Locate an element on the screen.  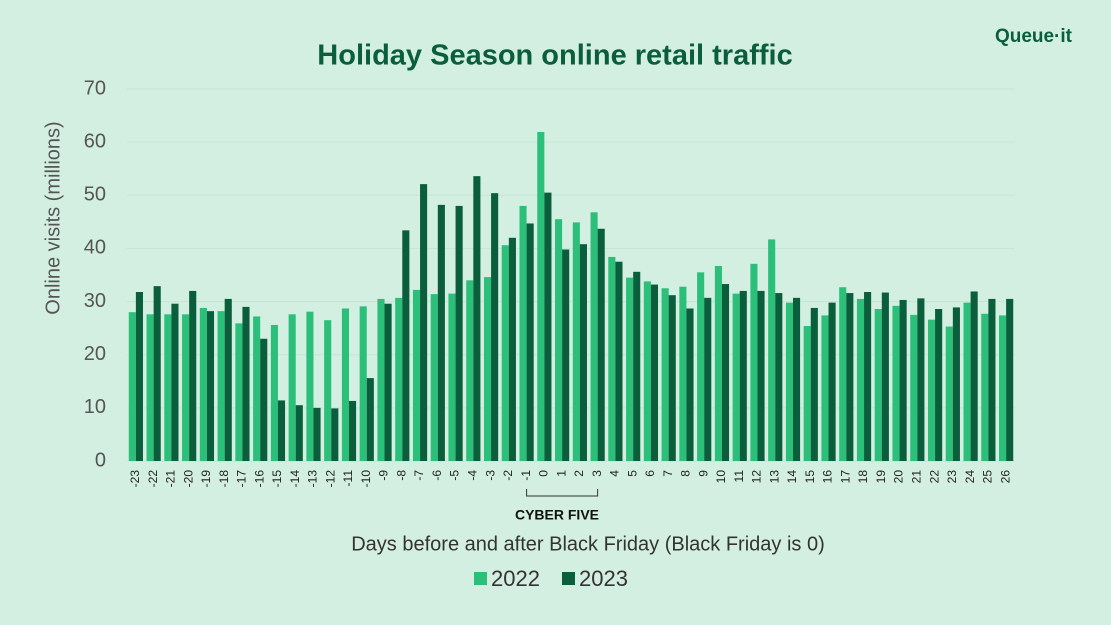
legend-label: 2022 is located at coordinates (515, 578).